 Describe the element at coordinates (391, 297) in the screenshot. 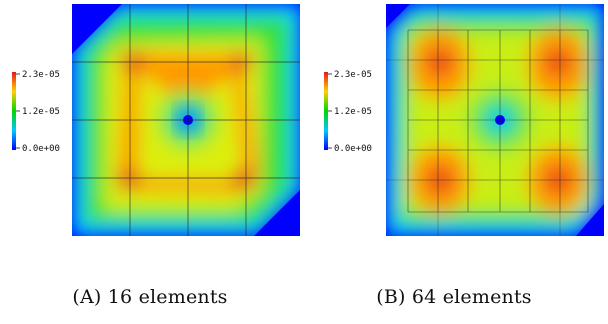

I see `caption-b-letter: (B)` at that location.